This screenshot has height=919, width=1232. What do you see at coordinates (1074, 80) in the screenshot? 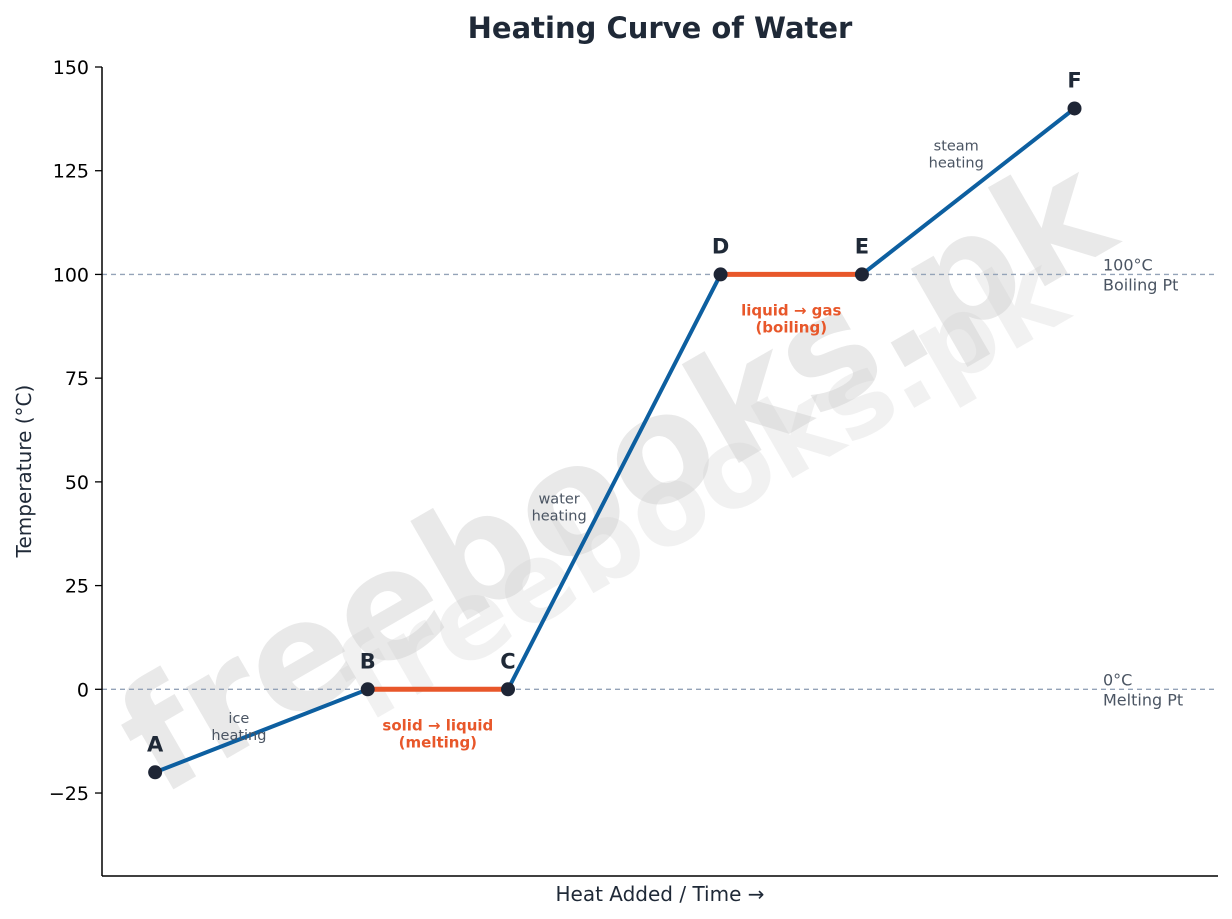
I see `curve-point-label: F` at bounding box center [1074, 80].